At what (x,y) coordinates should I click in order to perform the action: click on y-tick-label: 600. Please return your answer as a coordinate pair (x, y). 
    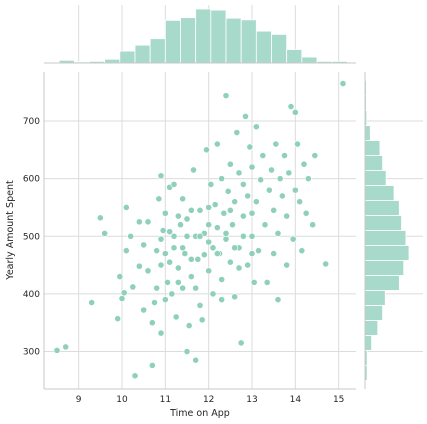
    Looking at the image, I should click on (31, 180).